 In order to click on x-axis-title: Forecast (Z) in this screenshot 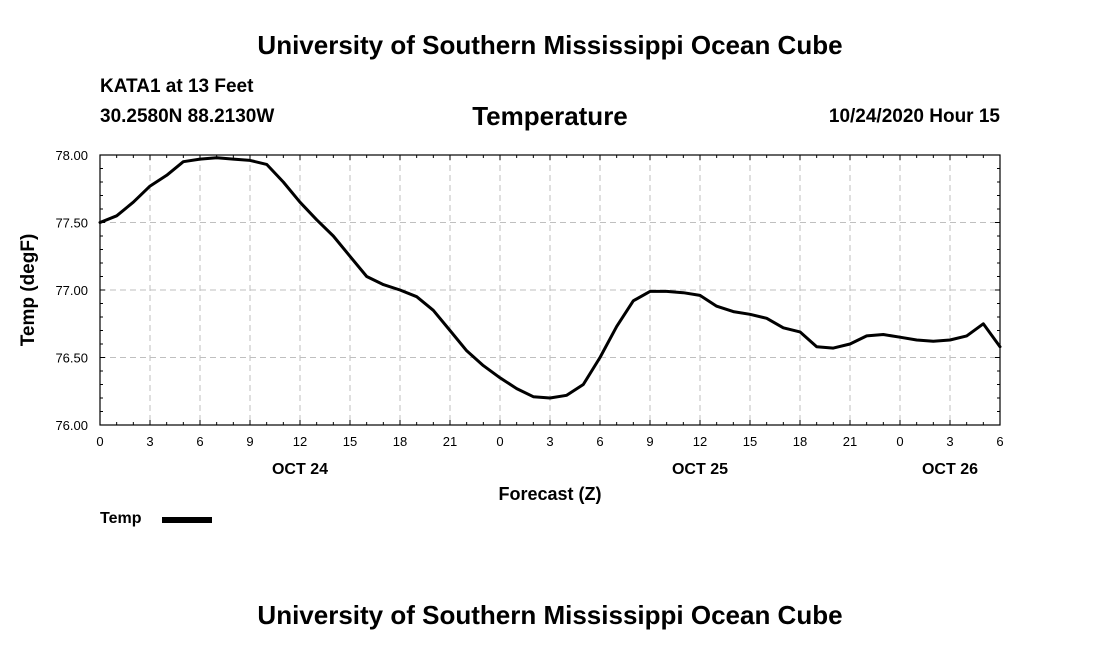, I will do `click(549, 494)`.